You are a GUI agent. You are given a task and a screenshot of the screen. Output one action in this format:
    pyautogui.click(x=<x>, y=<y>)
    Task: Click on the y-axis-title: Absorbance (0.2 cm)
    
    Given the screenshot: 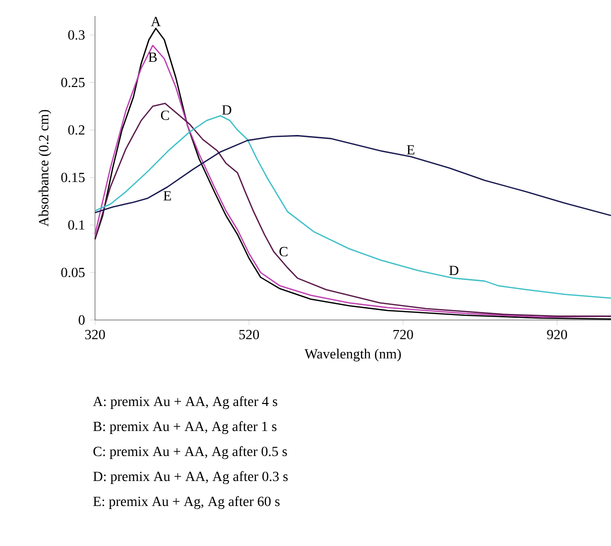 What is the action you would take?
    pyautogui.click(x=45, y=168)
    